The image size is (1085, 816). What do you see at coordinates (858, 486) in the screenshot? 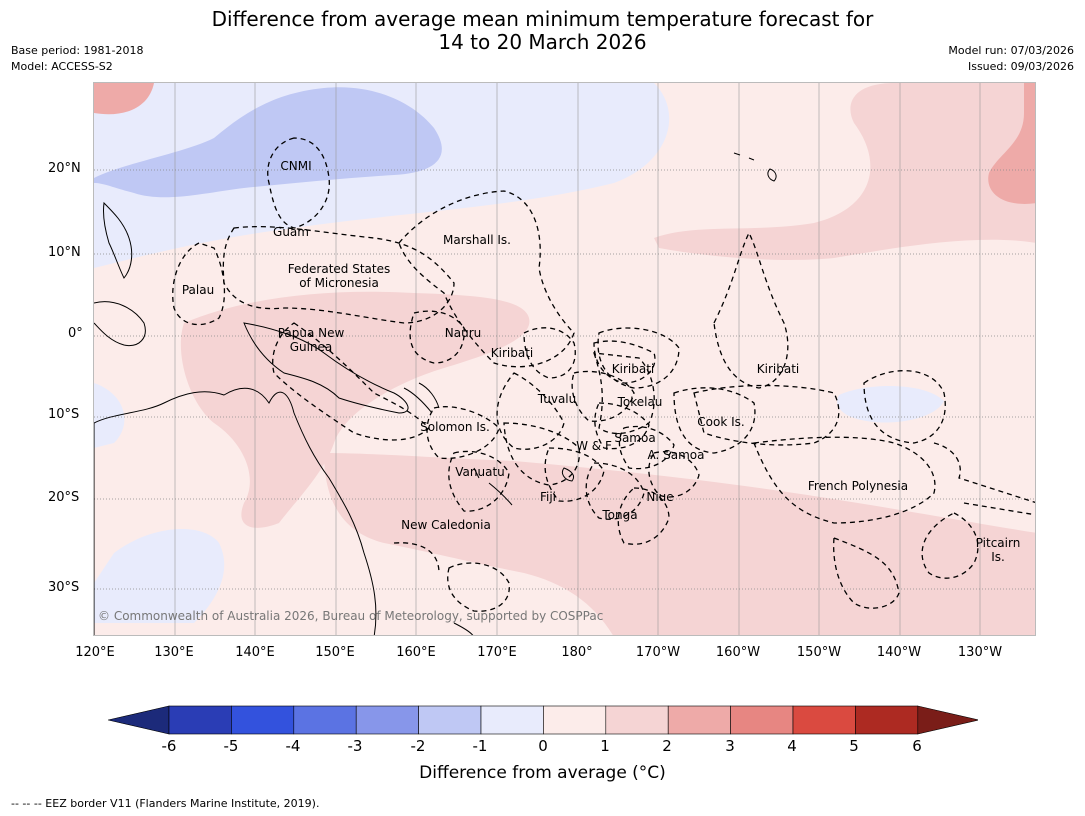
I see `place-french-polynesia: French Polynesia` at bounding box center [858, 486].